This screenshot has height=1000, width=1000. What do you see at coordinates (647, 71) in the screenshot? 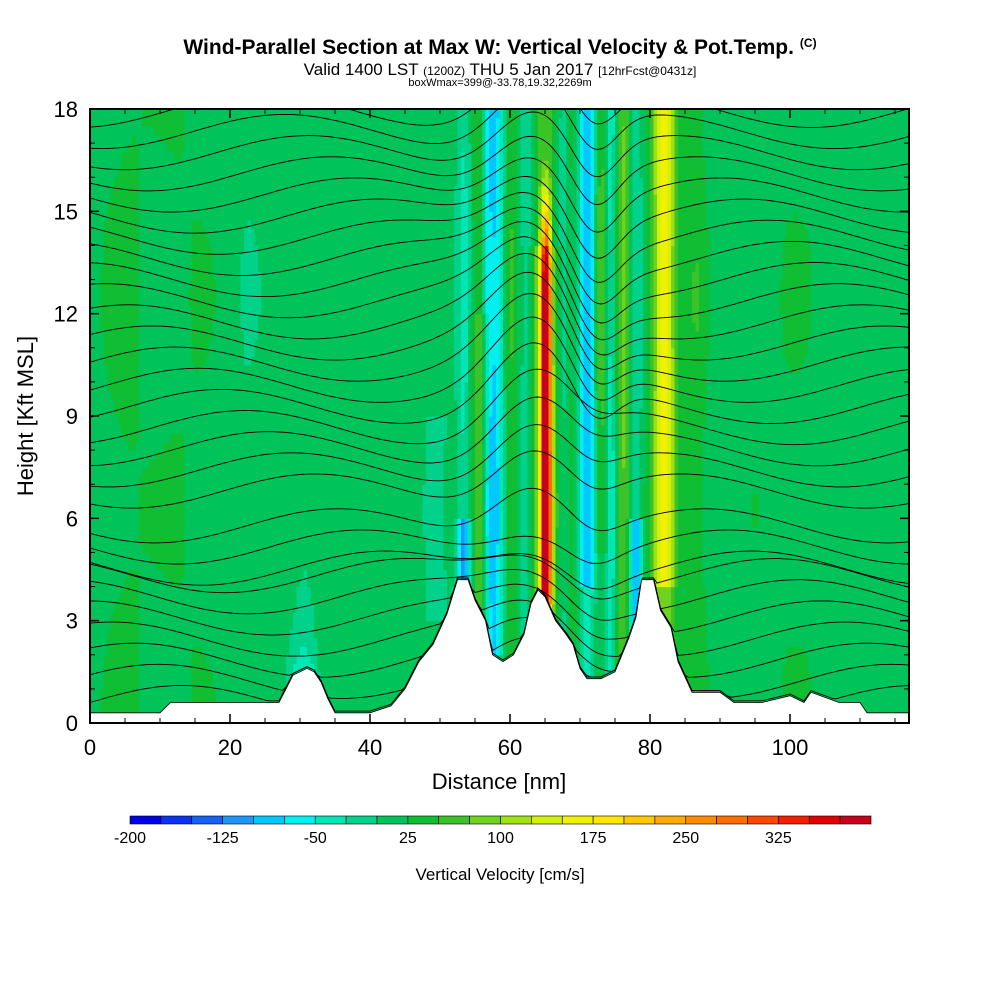
I see `forecast-info: [12hrFcst@0431z]` at bounding box center [647, 71].